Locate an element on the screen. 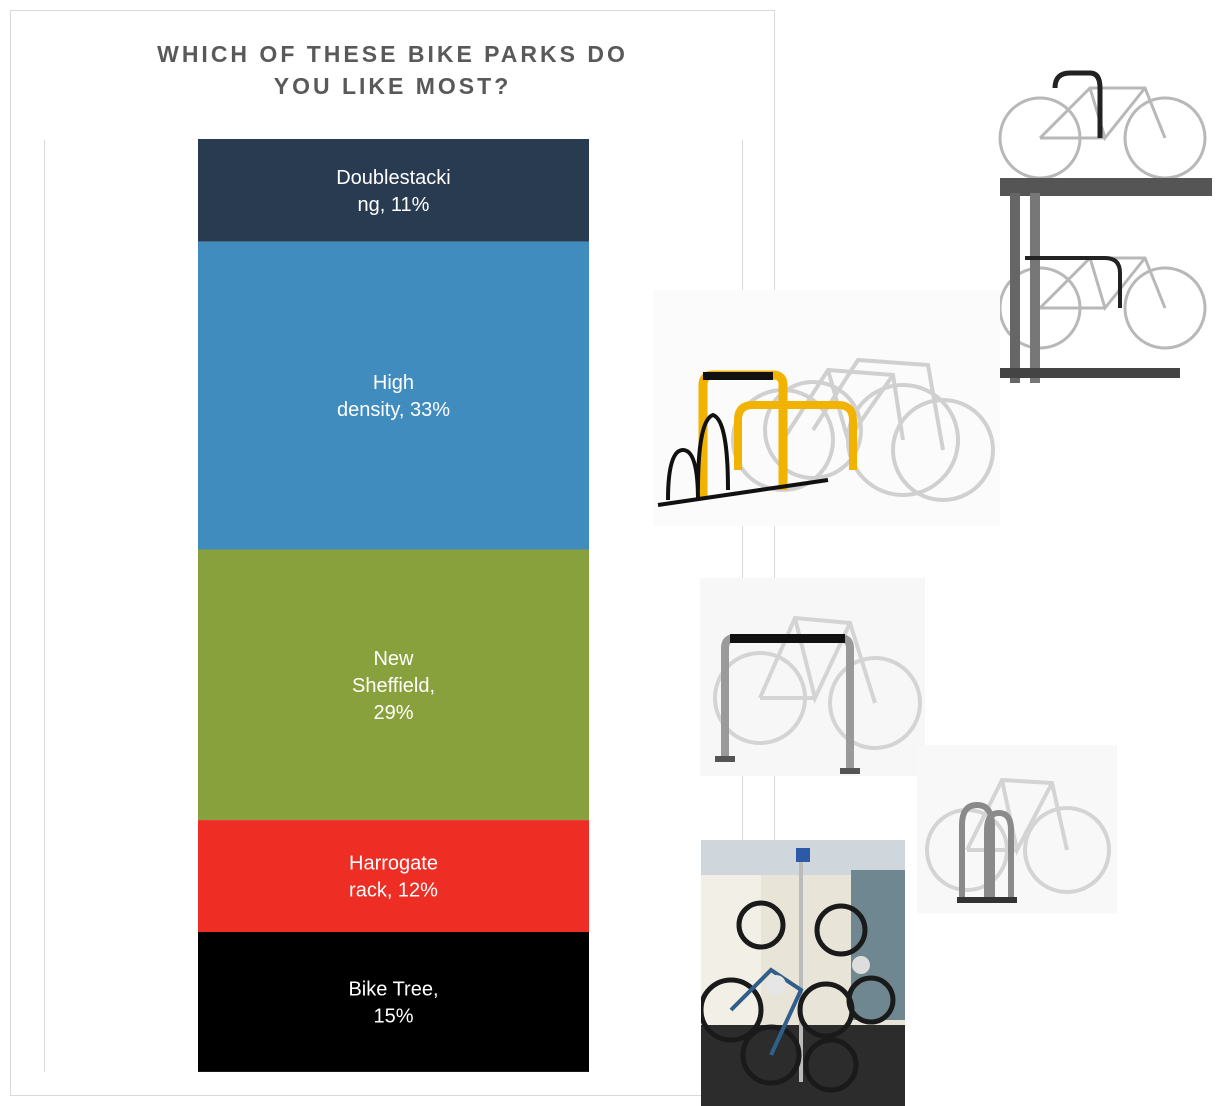 The image size is (1217, 1106). high-density-rack-illustration is located at coordinates (826, 408).